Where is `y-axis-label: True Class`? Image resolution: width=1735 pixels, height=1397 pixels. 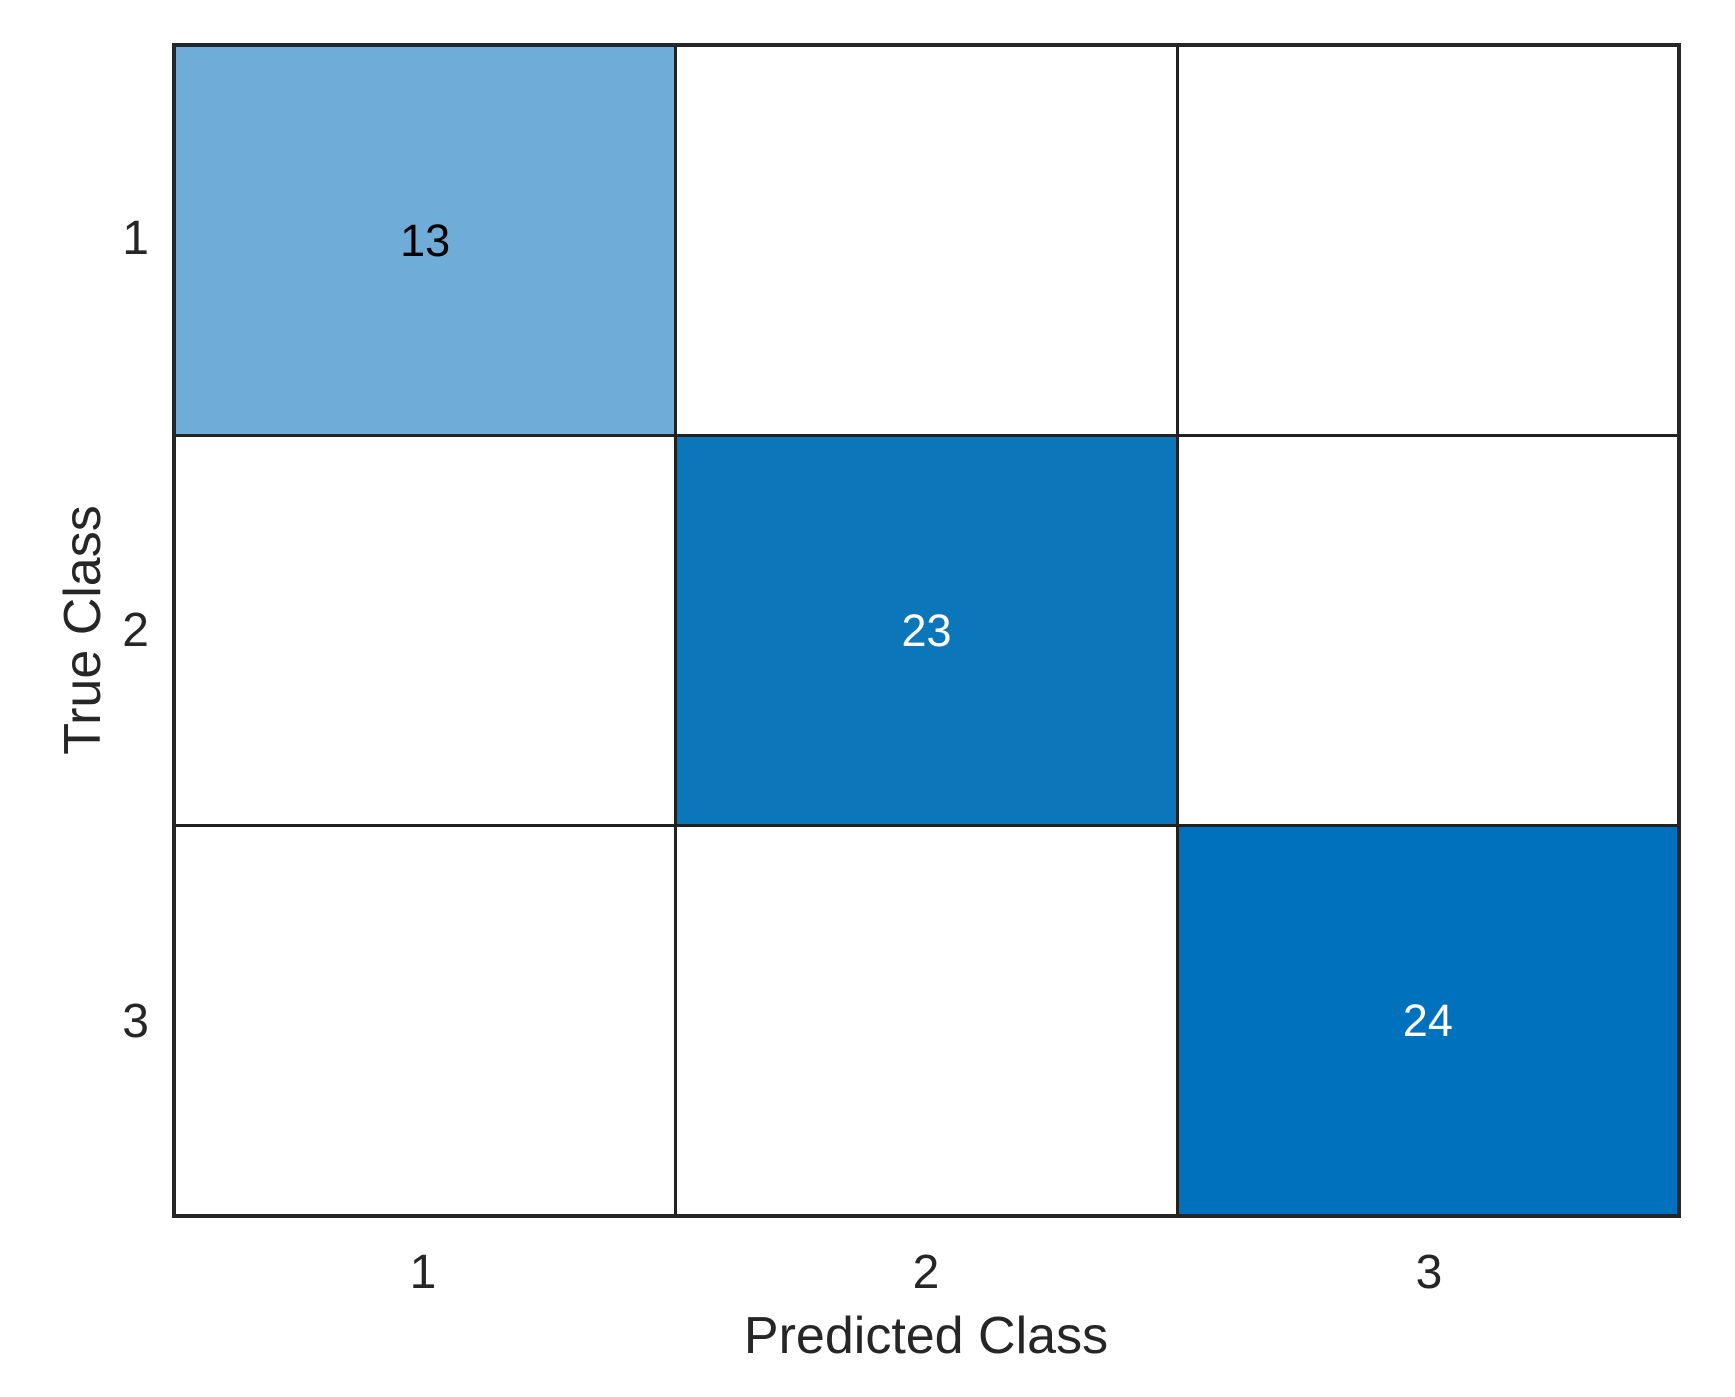 y-axis-label: True Class is located at coordinates (83, 630).